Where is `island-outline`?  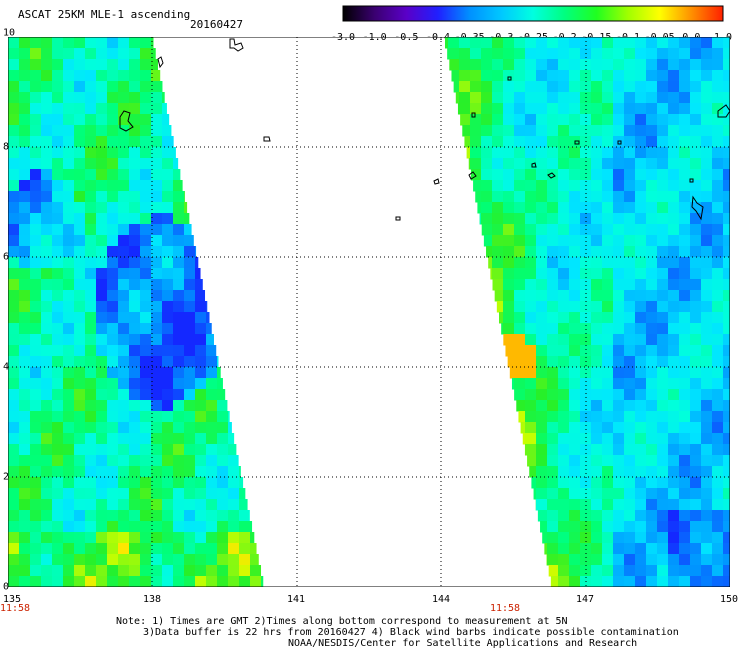
island-outline is located at coordinates (236, 45).